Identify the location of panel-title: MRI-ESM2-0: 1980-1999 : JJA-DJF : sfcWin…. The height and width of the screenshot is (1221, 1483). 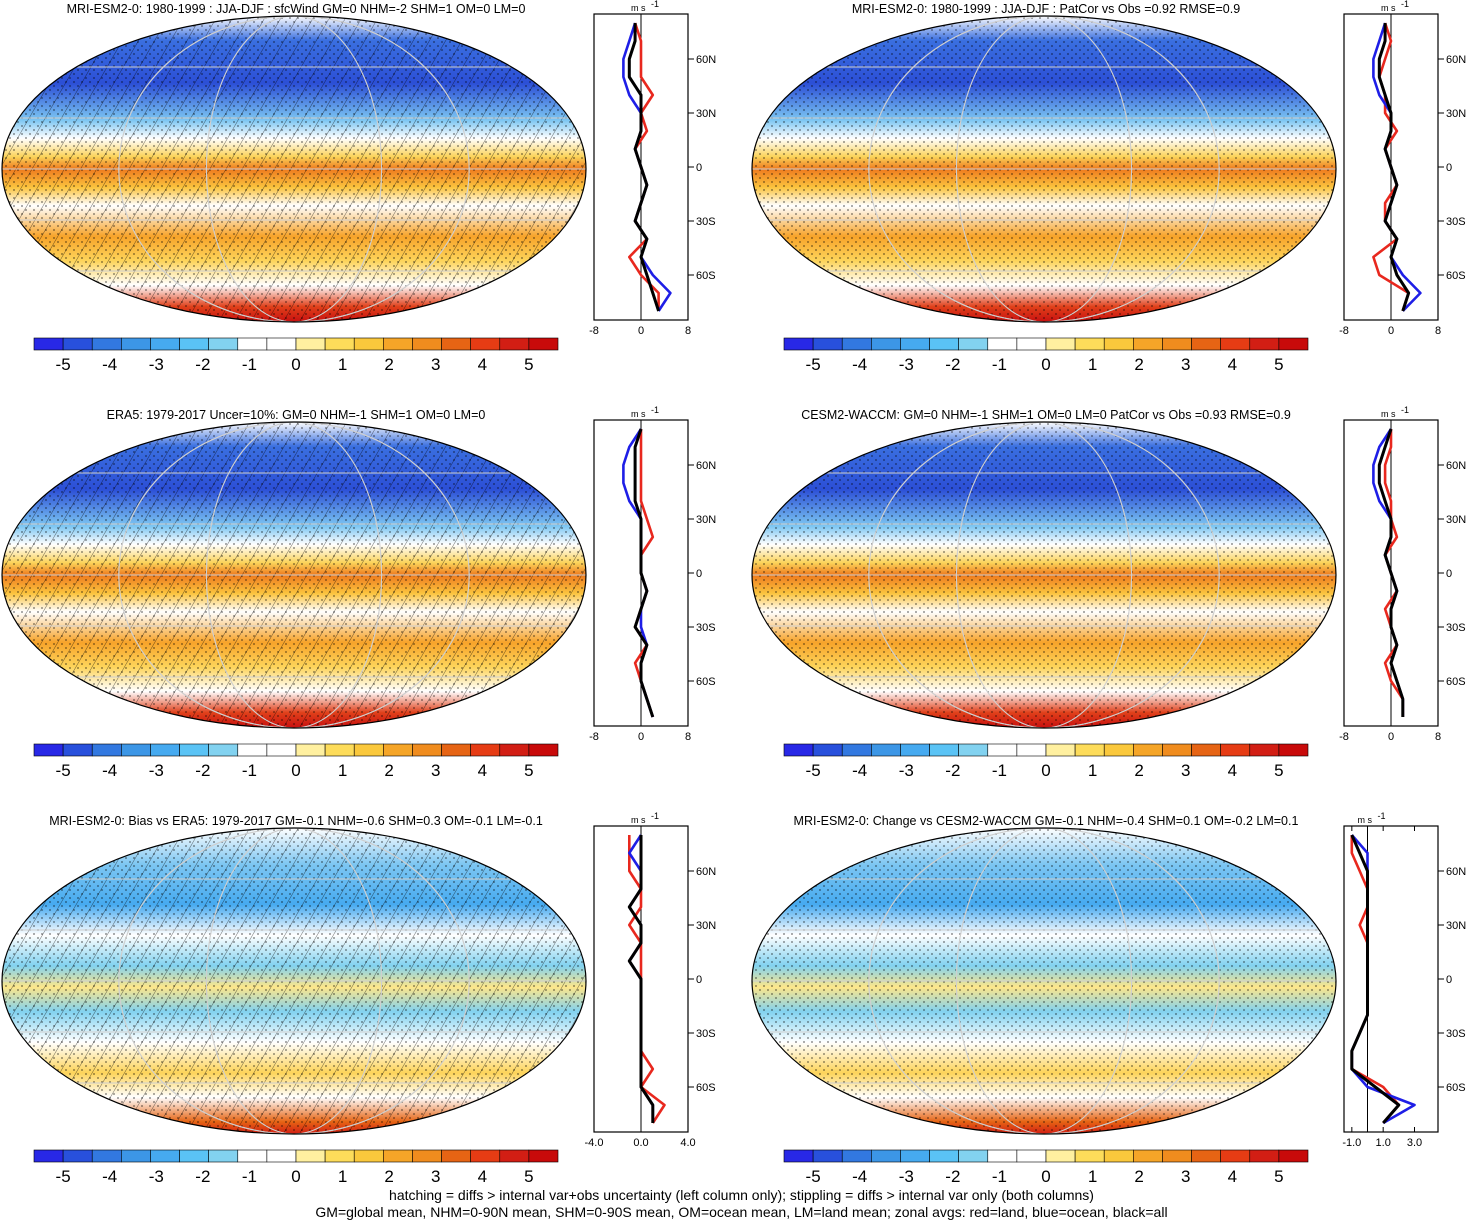
(296, 9).